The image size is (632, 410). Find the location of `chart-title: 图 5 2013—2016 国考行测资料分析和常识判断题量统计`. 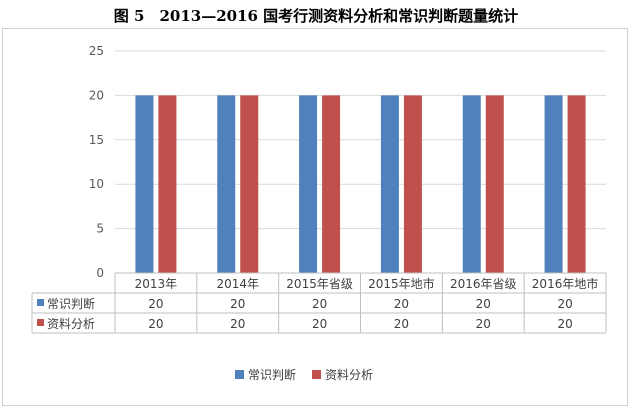

chart-title: 图 5 2013—2016 国考行测资料分析和常识判断题量统计 is located at coordinates (316, 16).